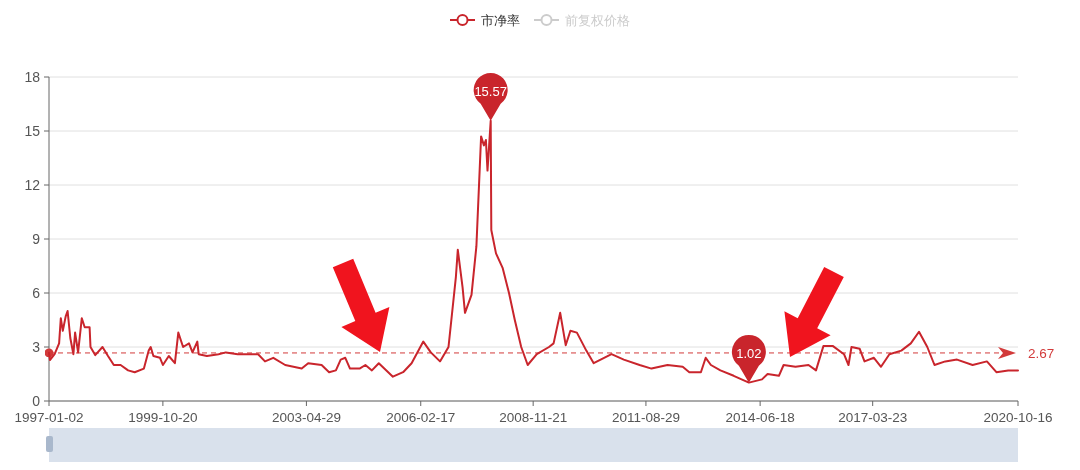  What do you see at coordinates (873, 417) in the screenshot?
I see `x-tick-label: 2017-03-23` at bounding box center [873, 417].